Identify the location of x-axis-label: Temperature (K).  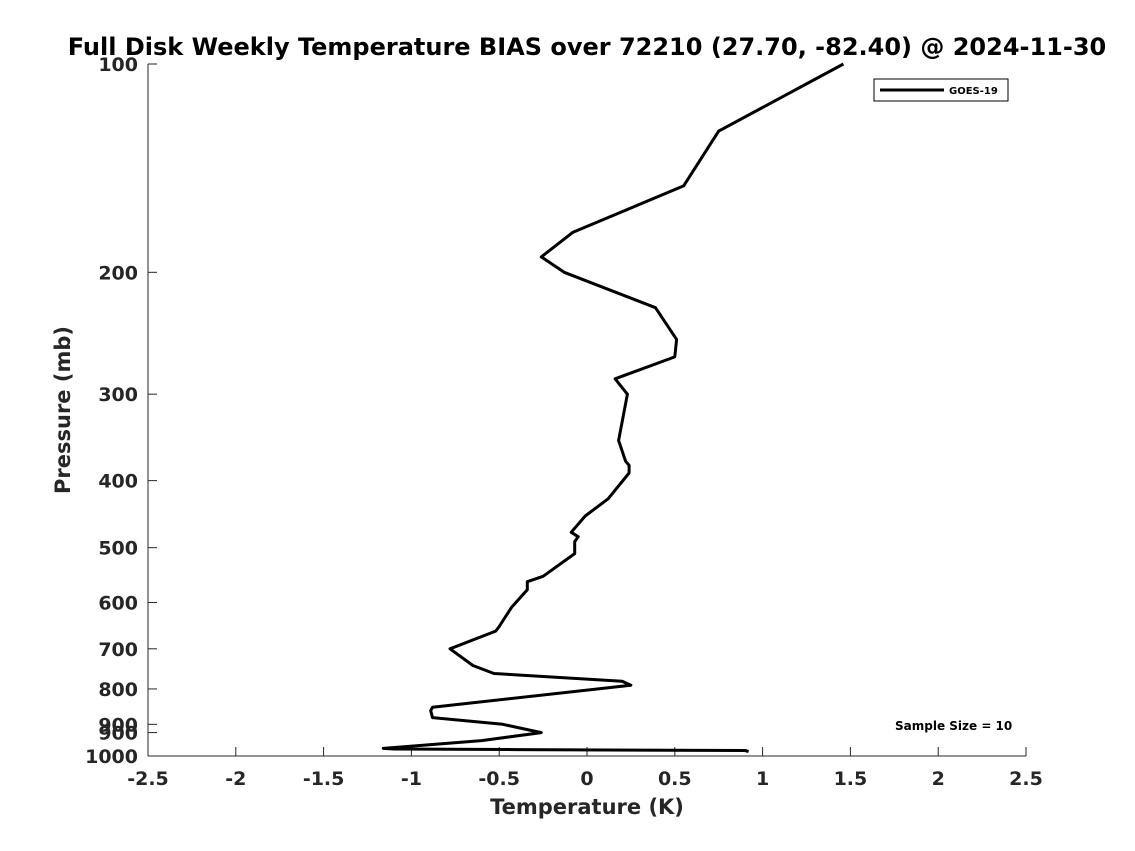
(587, 807).